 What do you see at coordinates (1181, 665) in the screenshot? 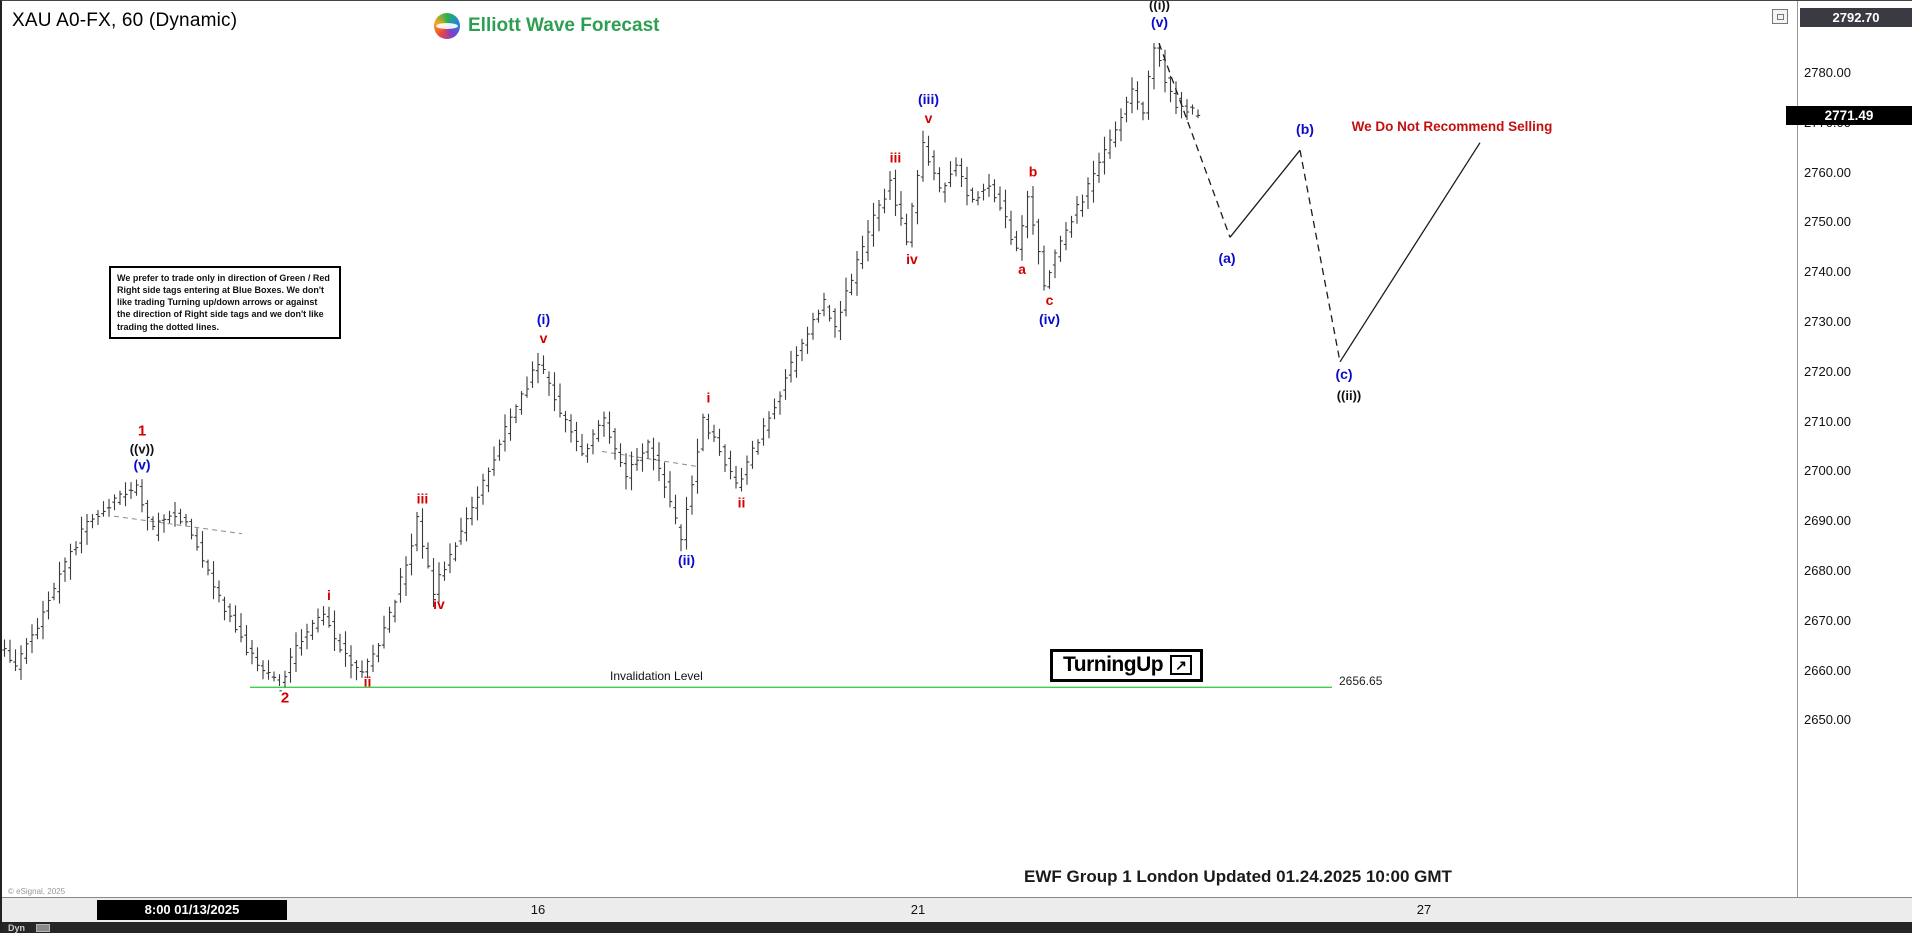
I see `turning-up-arrow-icon: ↗` at bounding box center [1181, 665].